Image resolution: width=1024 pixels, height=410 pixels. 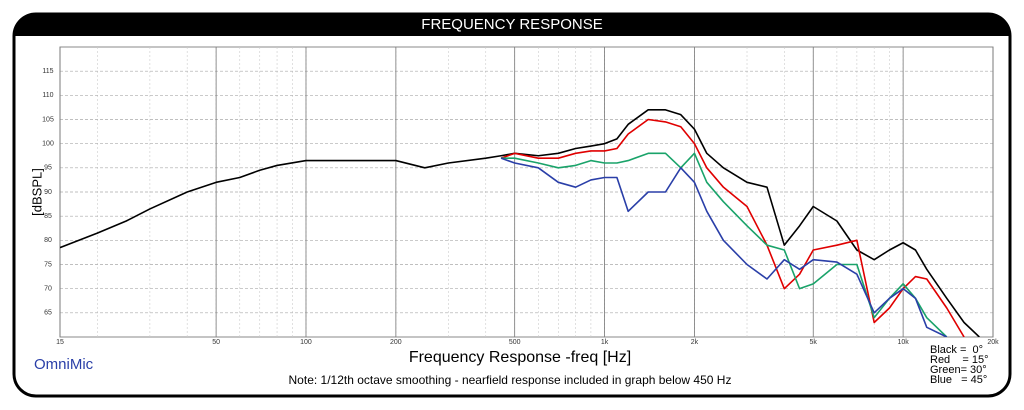 I want to click on y-tick-label: 95, so click(x=48, y=168).